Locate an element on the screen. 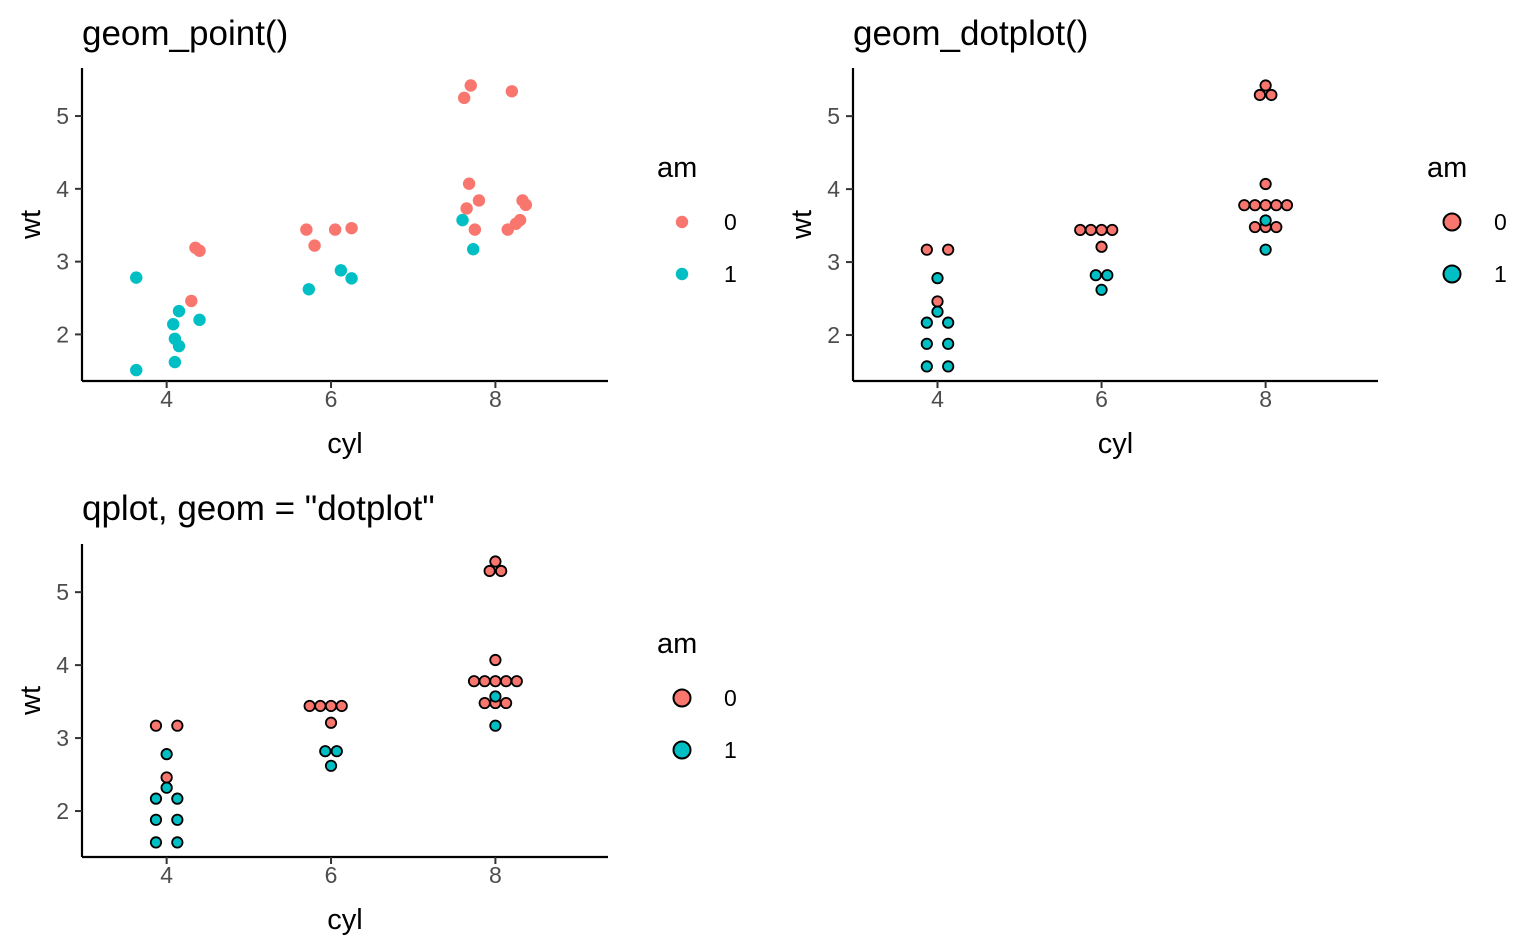  y-axis-title: wt is located at coordinates (31, 225).